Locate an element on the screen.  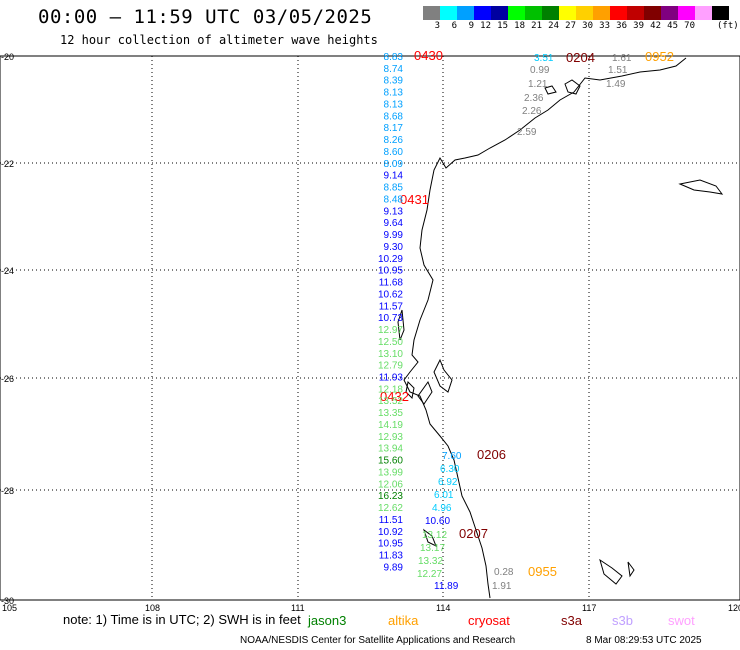
colorbar-tick: 70 is located at coordinates (689, 26).